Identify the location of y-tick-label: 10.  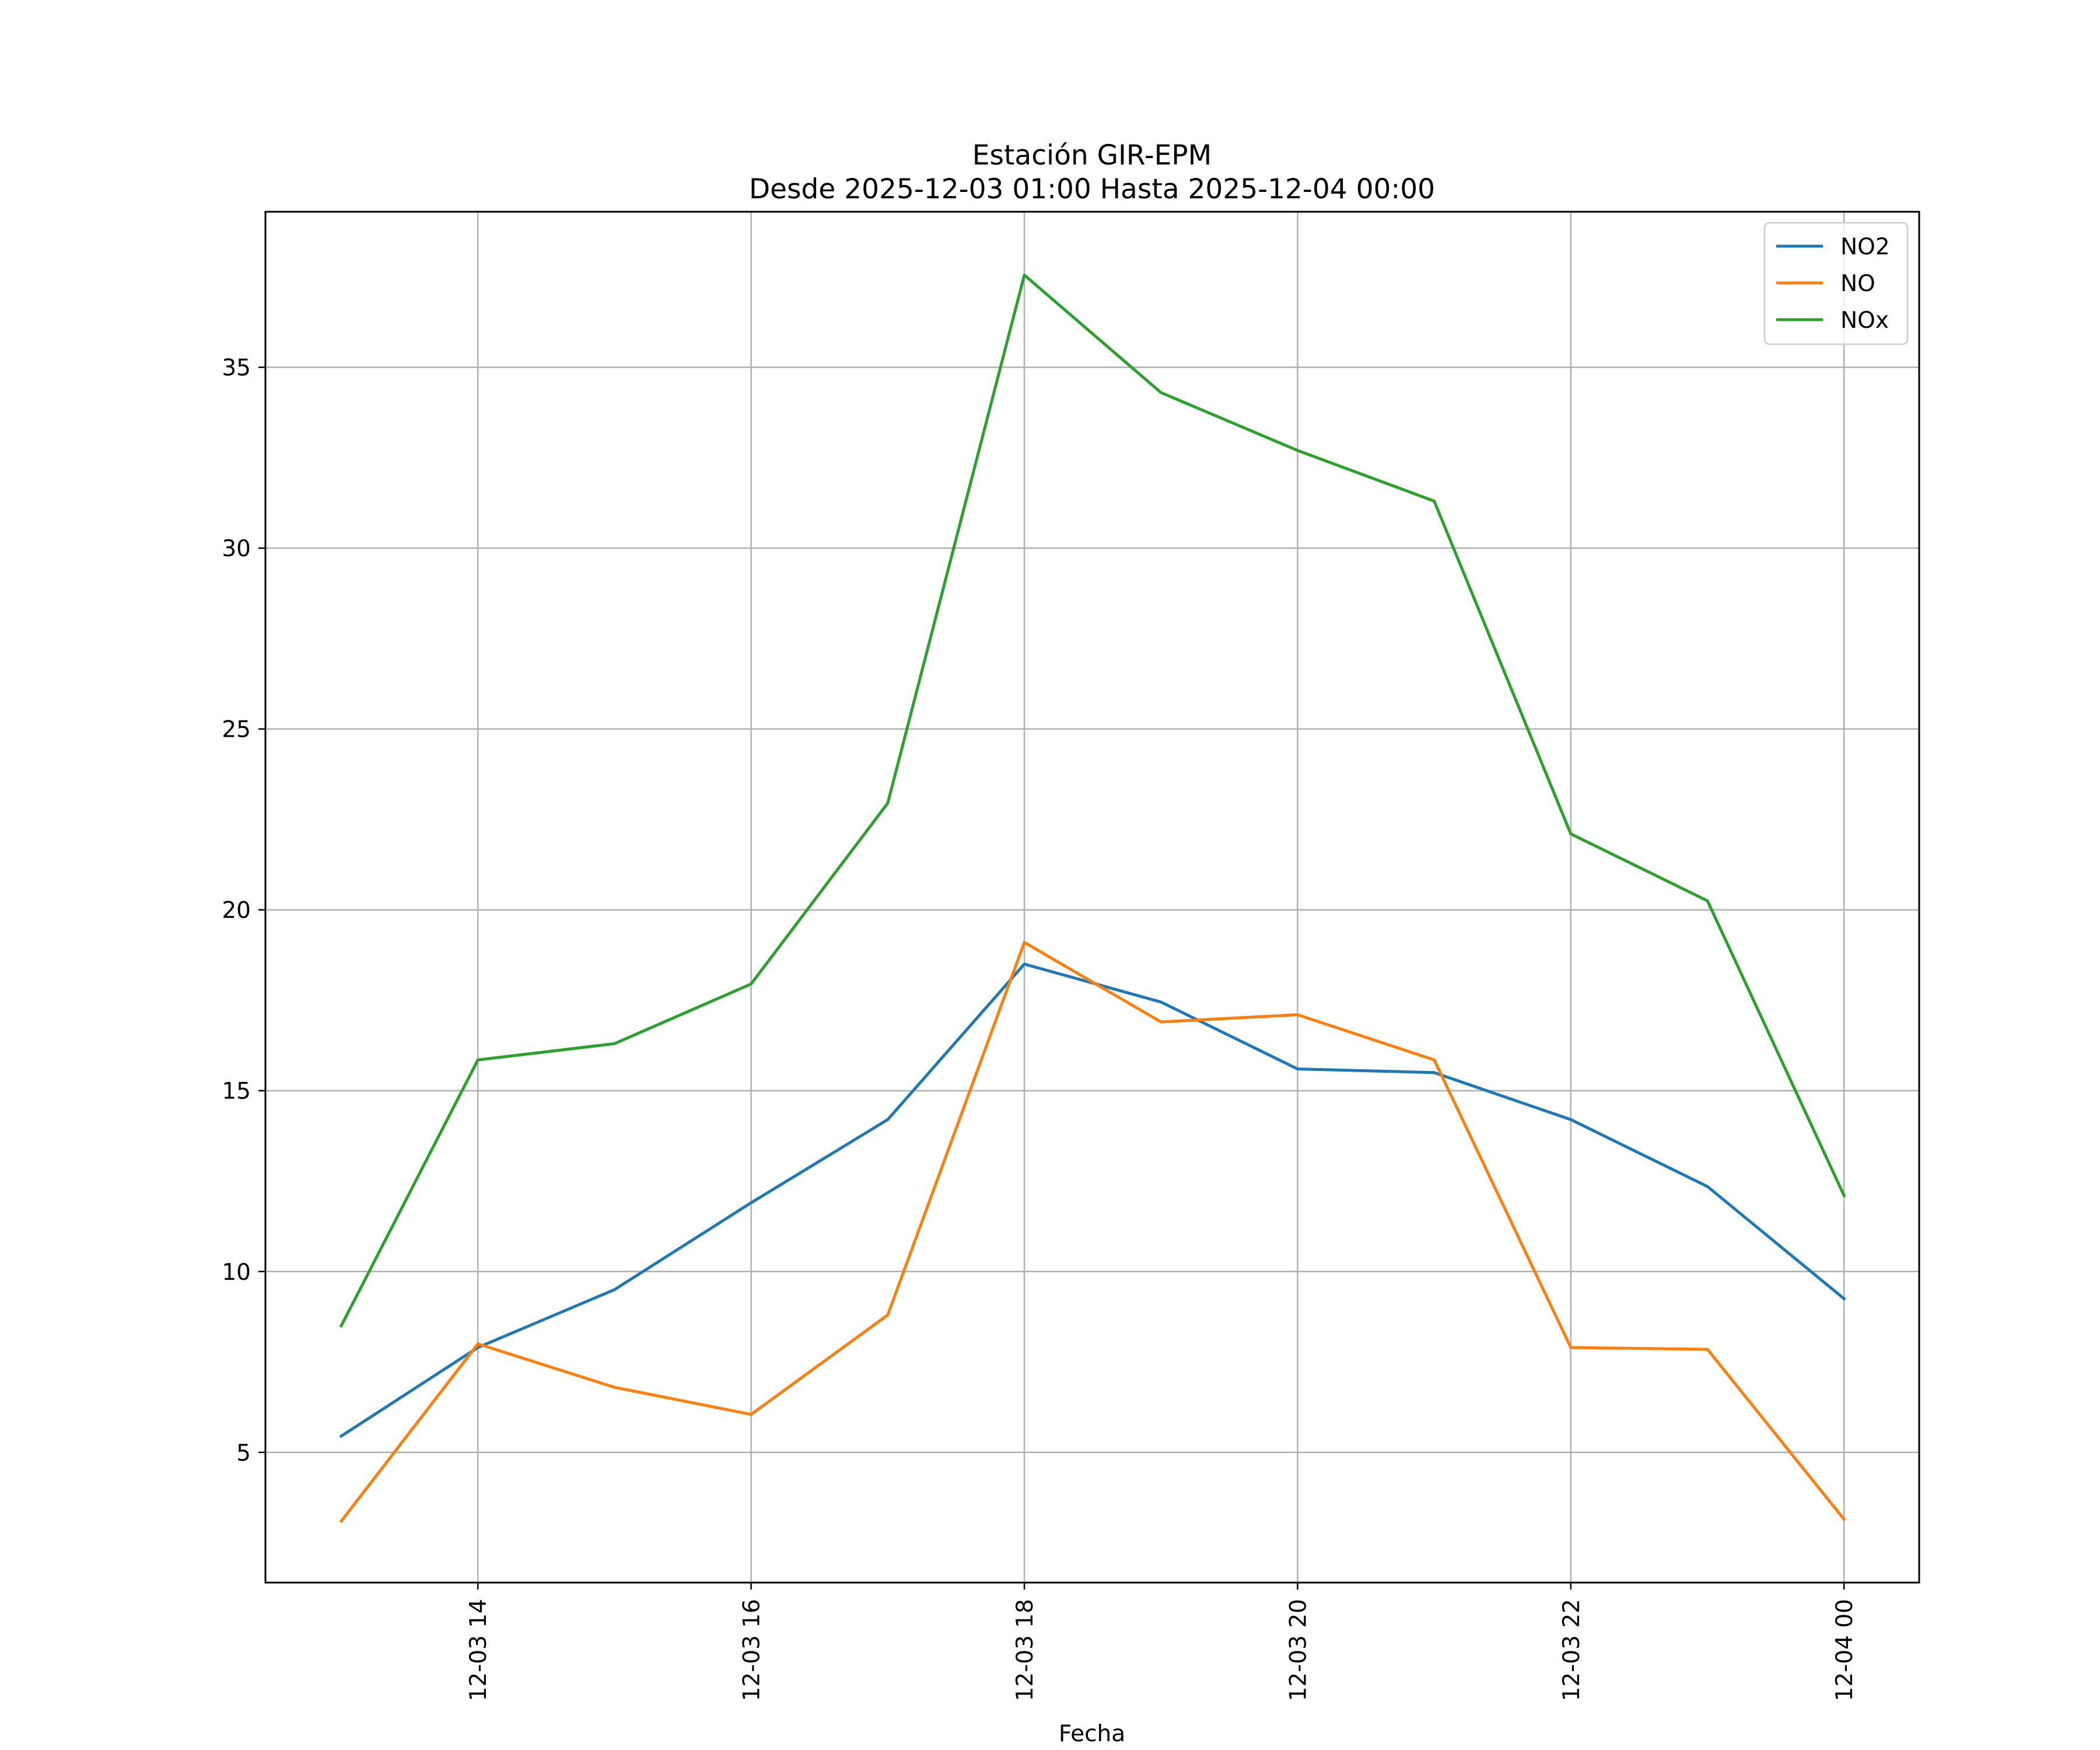
(236, 1272).